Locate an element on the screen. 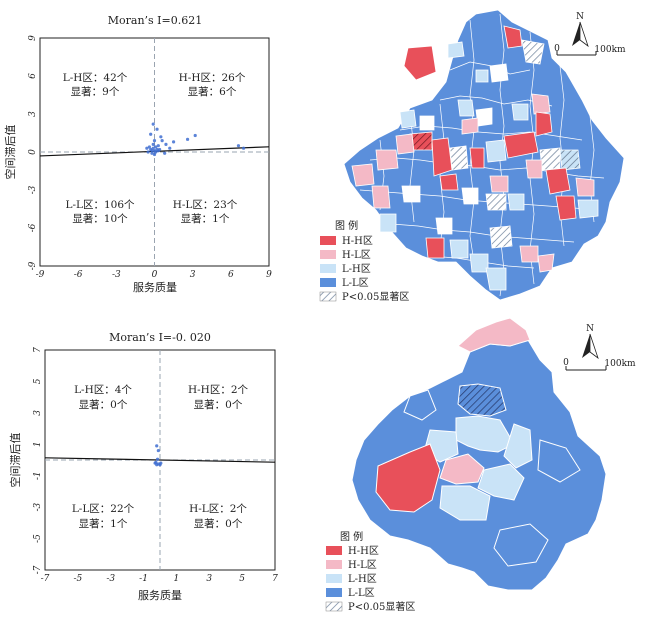 Image resolution: width=650 pixels, height=618 pixels. map-1-scale-end: 100km is located at coordinates (610, 50).